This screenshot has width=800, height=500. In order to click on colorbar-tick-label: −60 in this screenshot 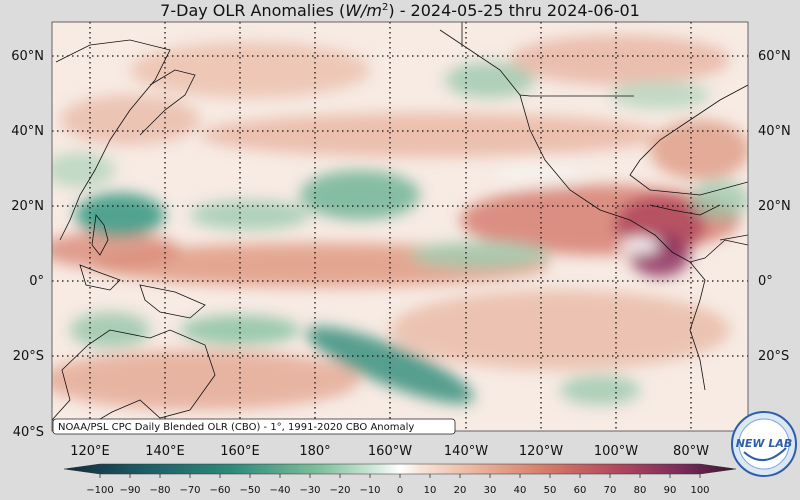, I will do `click(219, 490)`.